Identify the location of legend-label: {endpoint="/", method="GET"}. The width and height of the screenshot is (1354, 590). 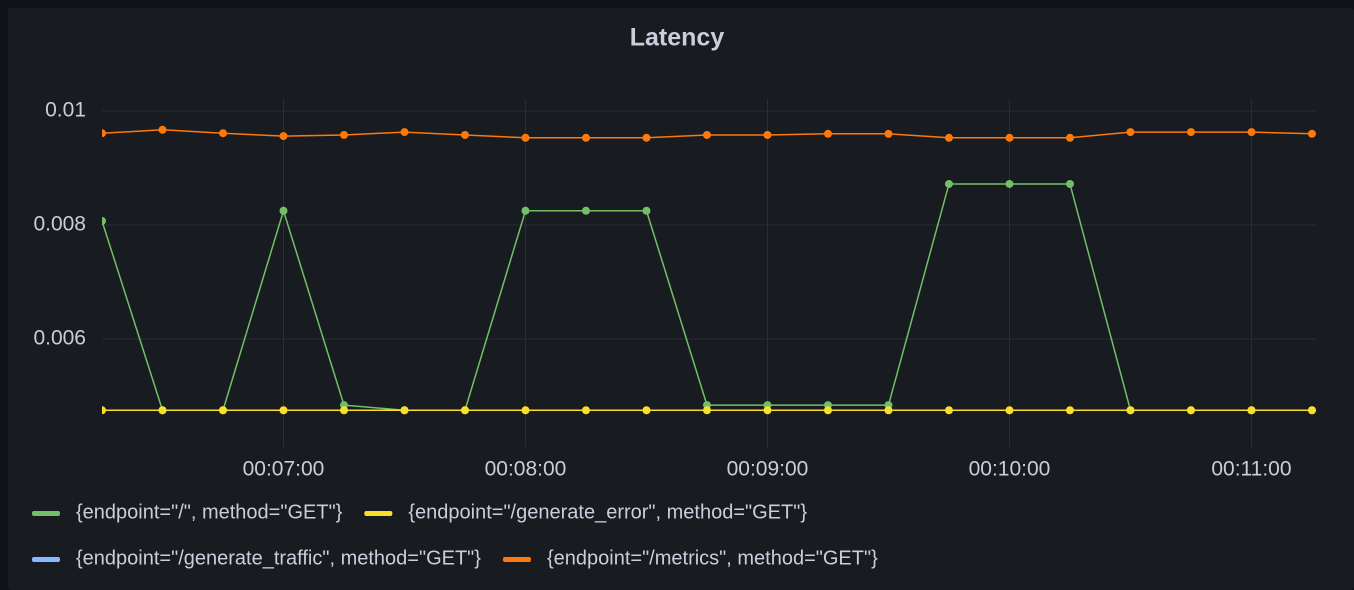
(209, 512).